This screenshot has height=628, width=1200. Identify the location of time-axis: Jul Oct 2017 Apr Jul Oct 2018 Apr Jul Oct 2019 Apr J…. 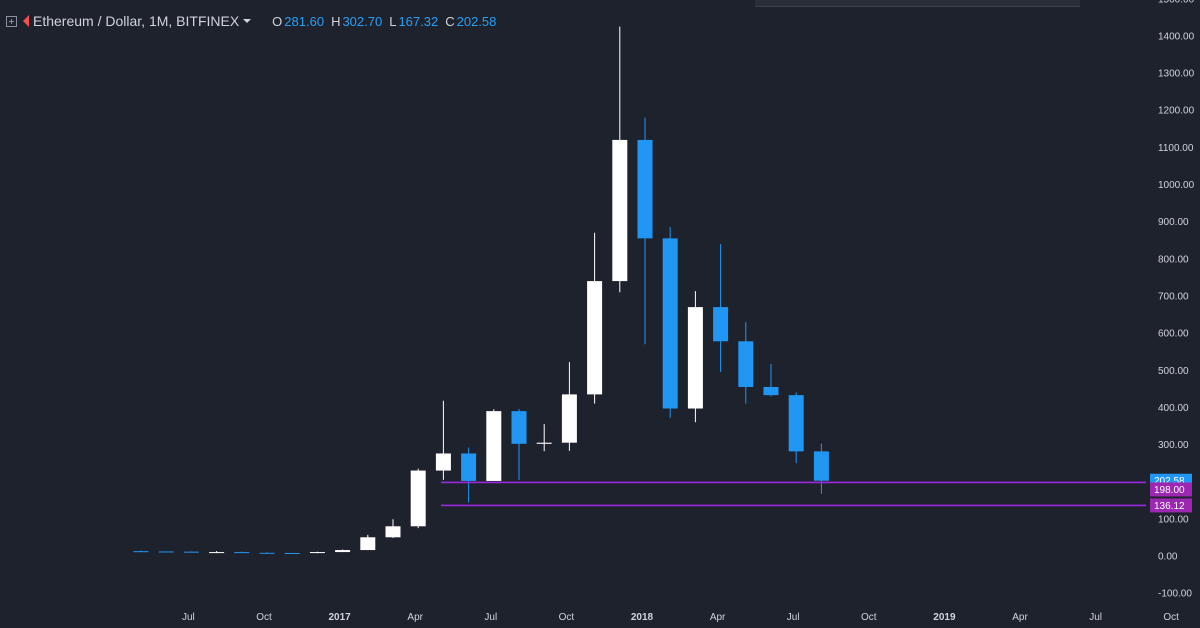
(680, 617).